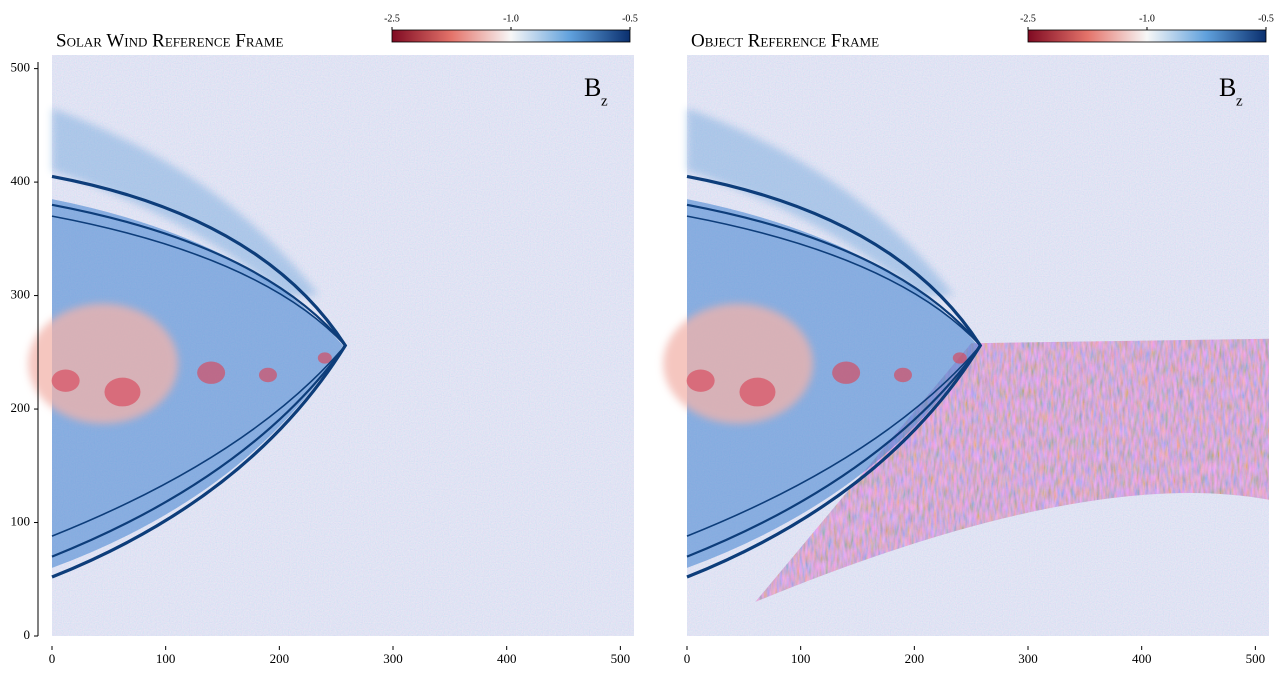  Describe the element at coordinates (21, 294) in the screenshot. I see `y-tick-label: 300` at that location.